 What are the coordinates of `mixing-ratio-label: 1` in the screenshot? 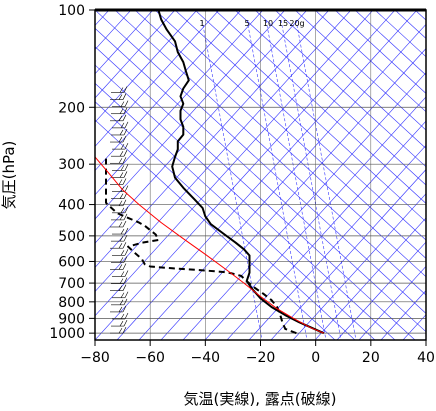 It's located at (201, 23).